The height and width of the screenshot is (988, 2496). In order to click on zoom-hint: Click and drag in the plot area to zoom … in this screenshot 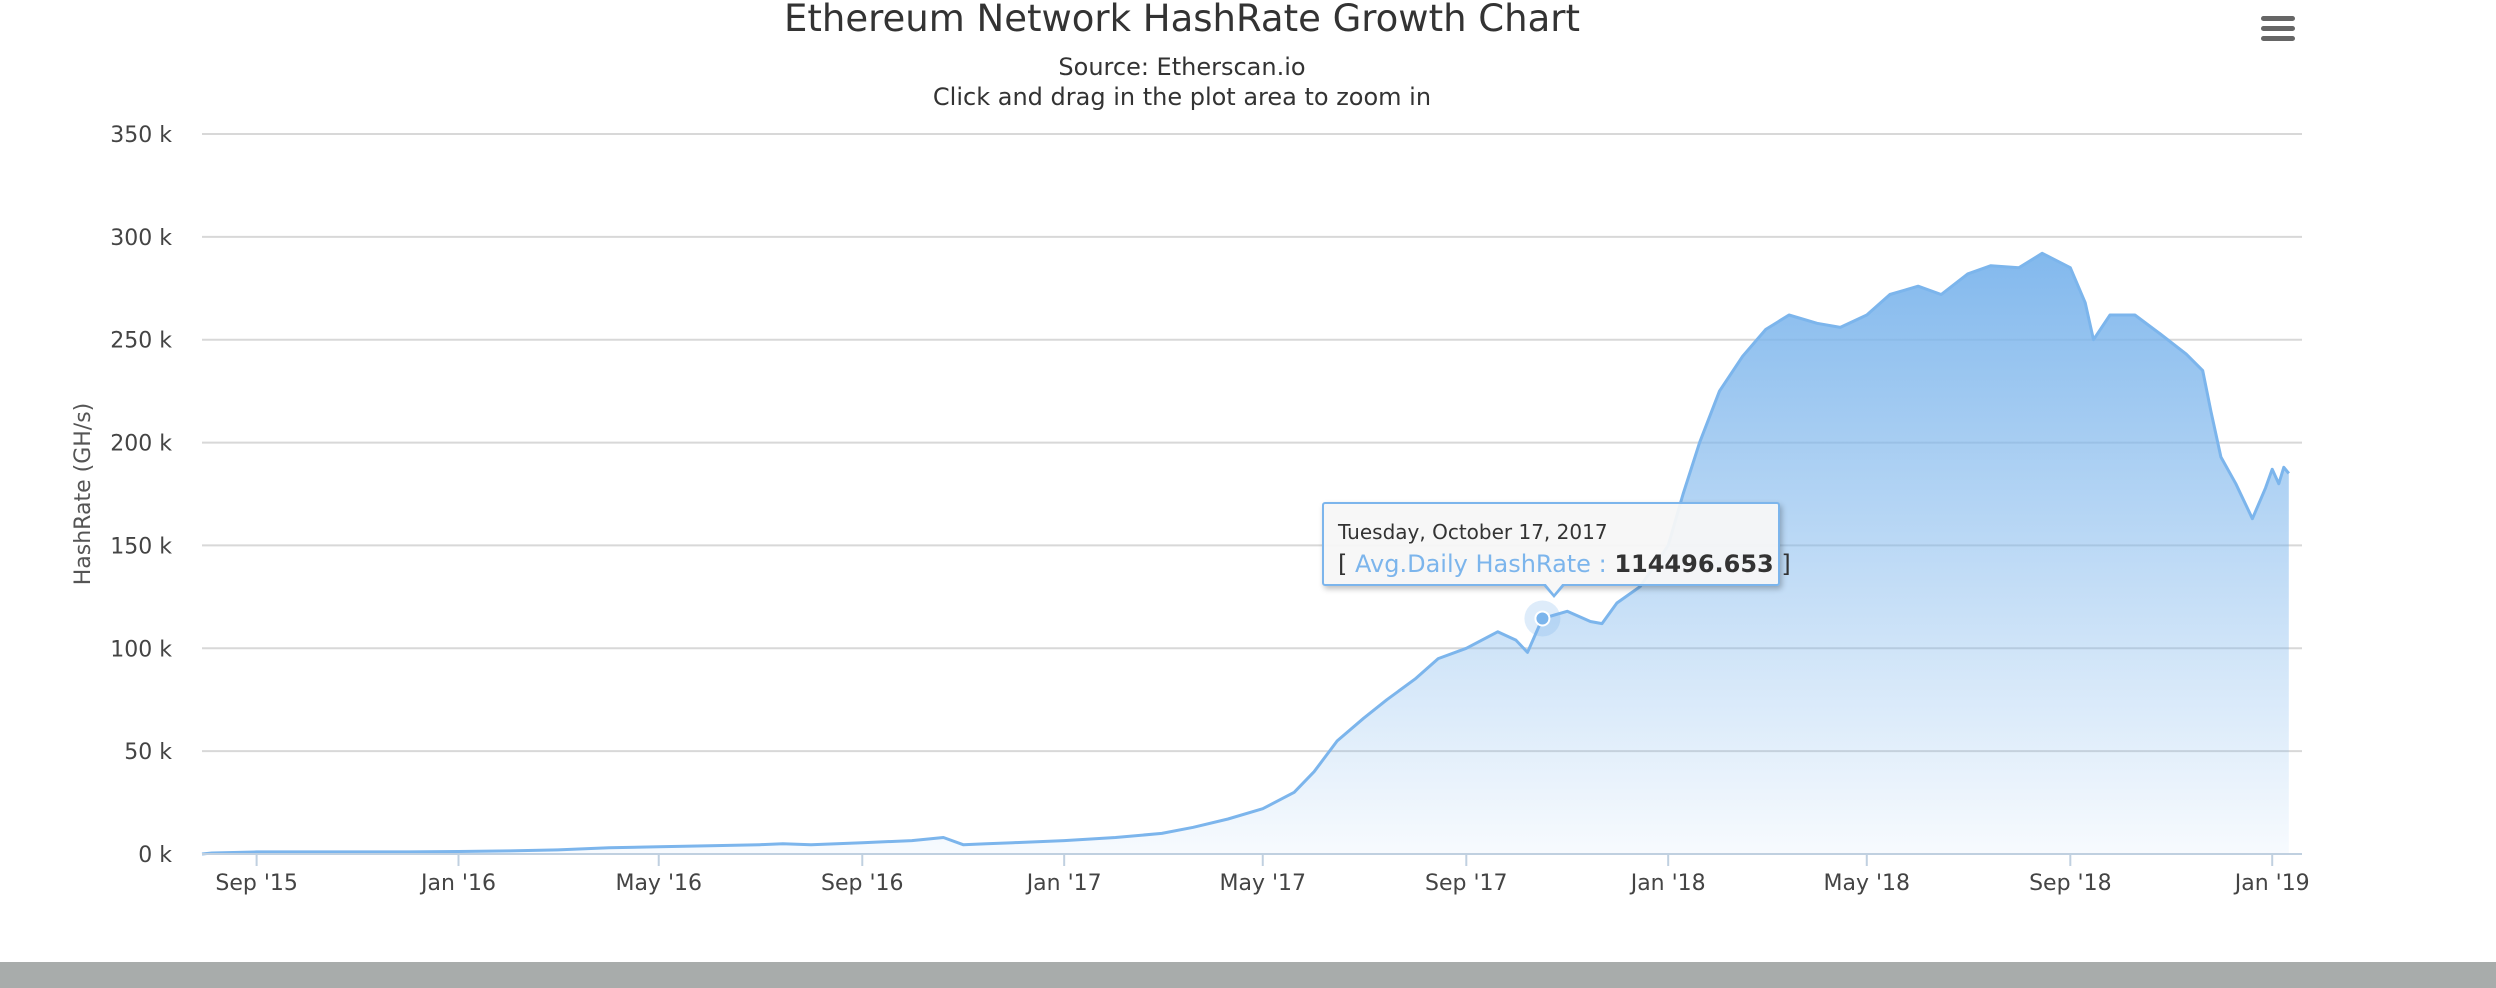, I will do `click(1182, 97)`.